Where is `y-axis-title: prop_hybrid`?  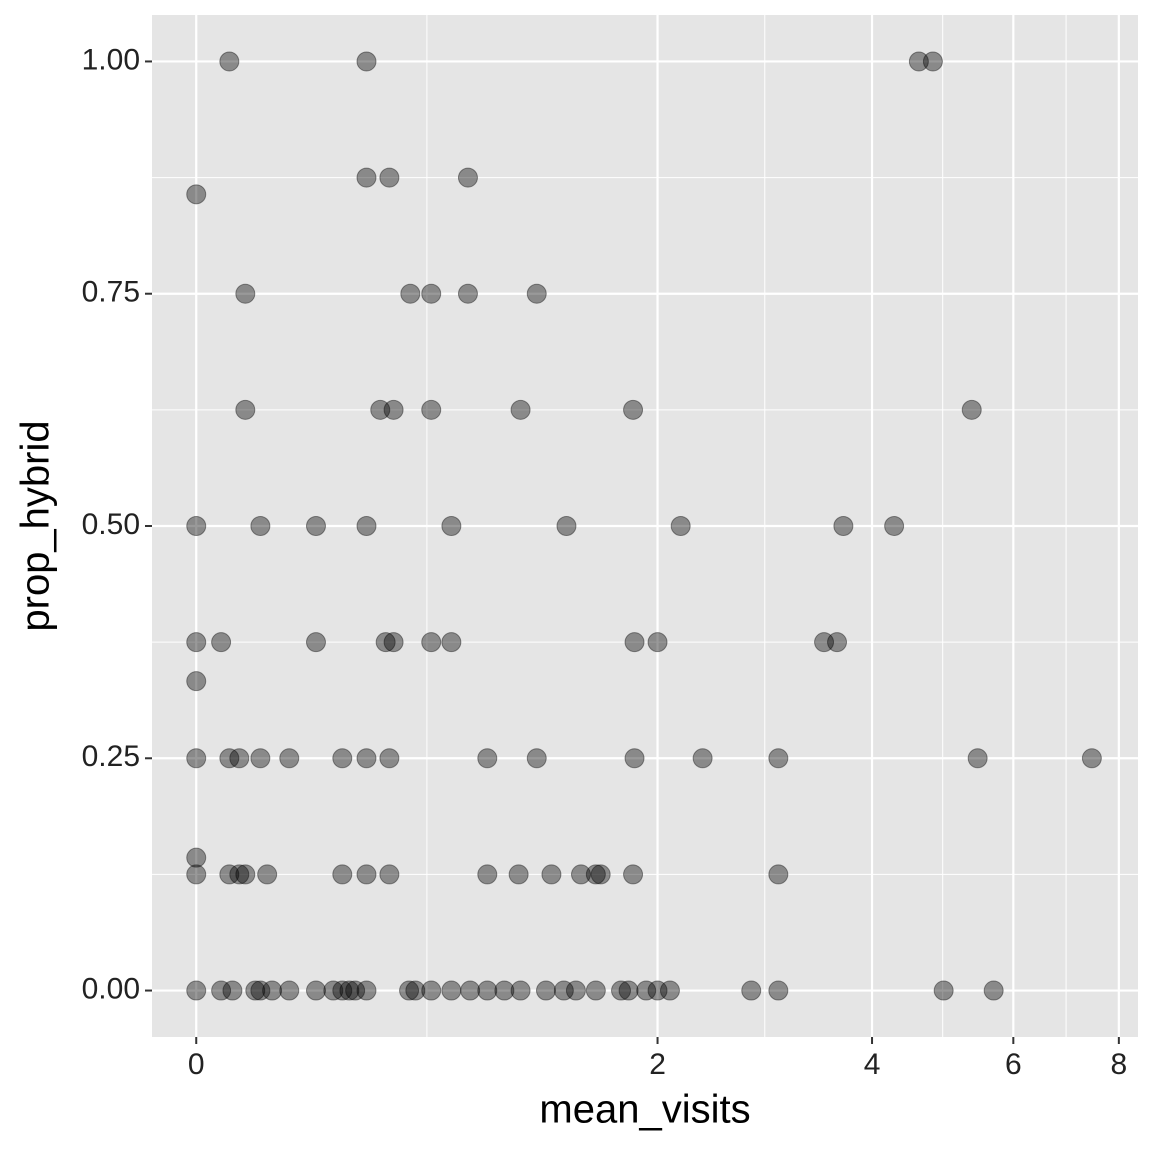 y-axis-title: prop_hybrid is located at coordinates (36, 525).